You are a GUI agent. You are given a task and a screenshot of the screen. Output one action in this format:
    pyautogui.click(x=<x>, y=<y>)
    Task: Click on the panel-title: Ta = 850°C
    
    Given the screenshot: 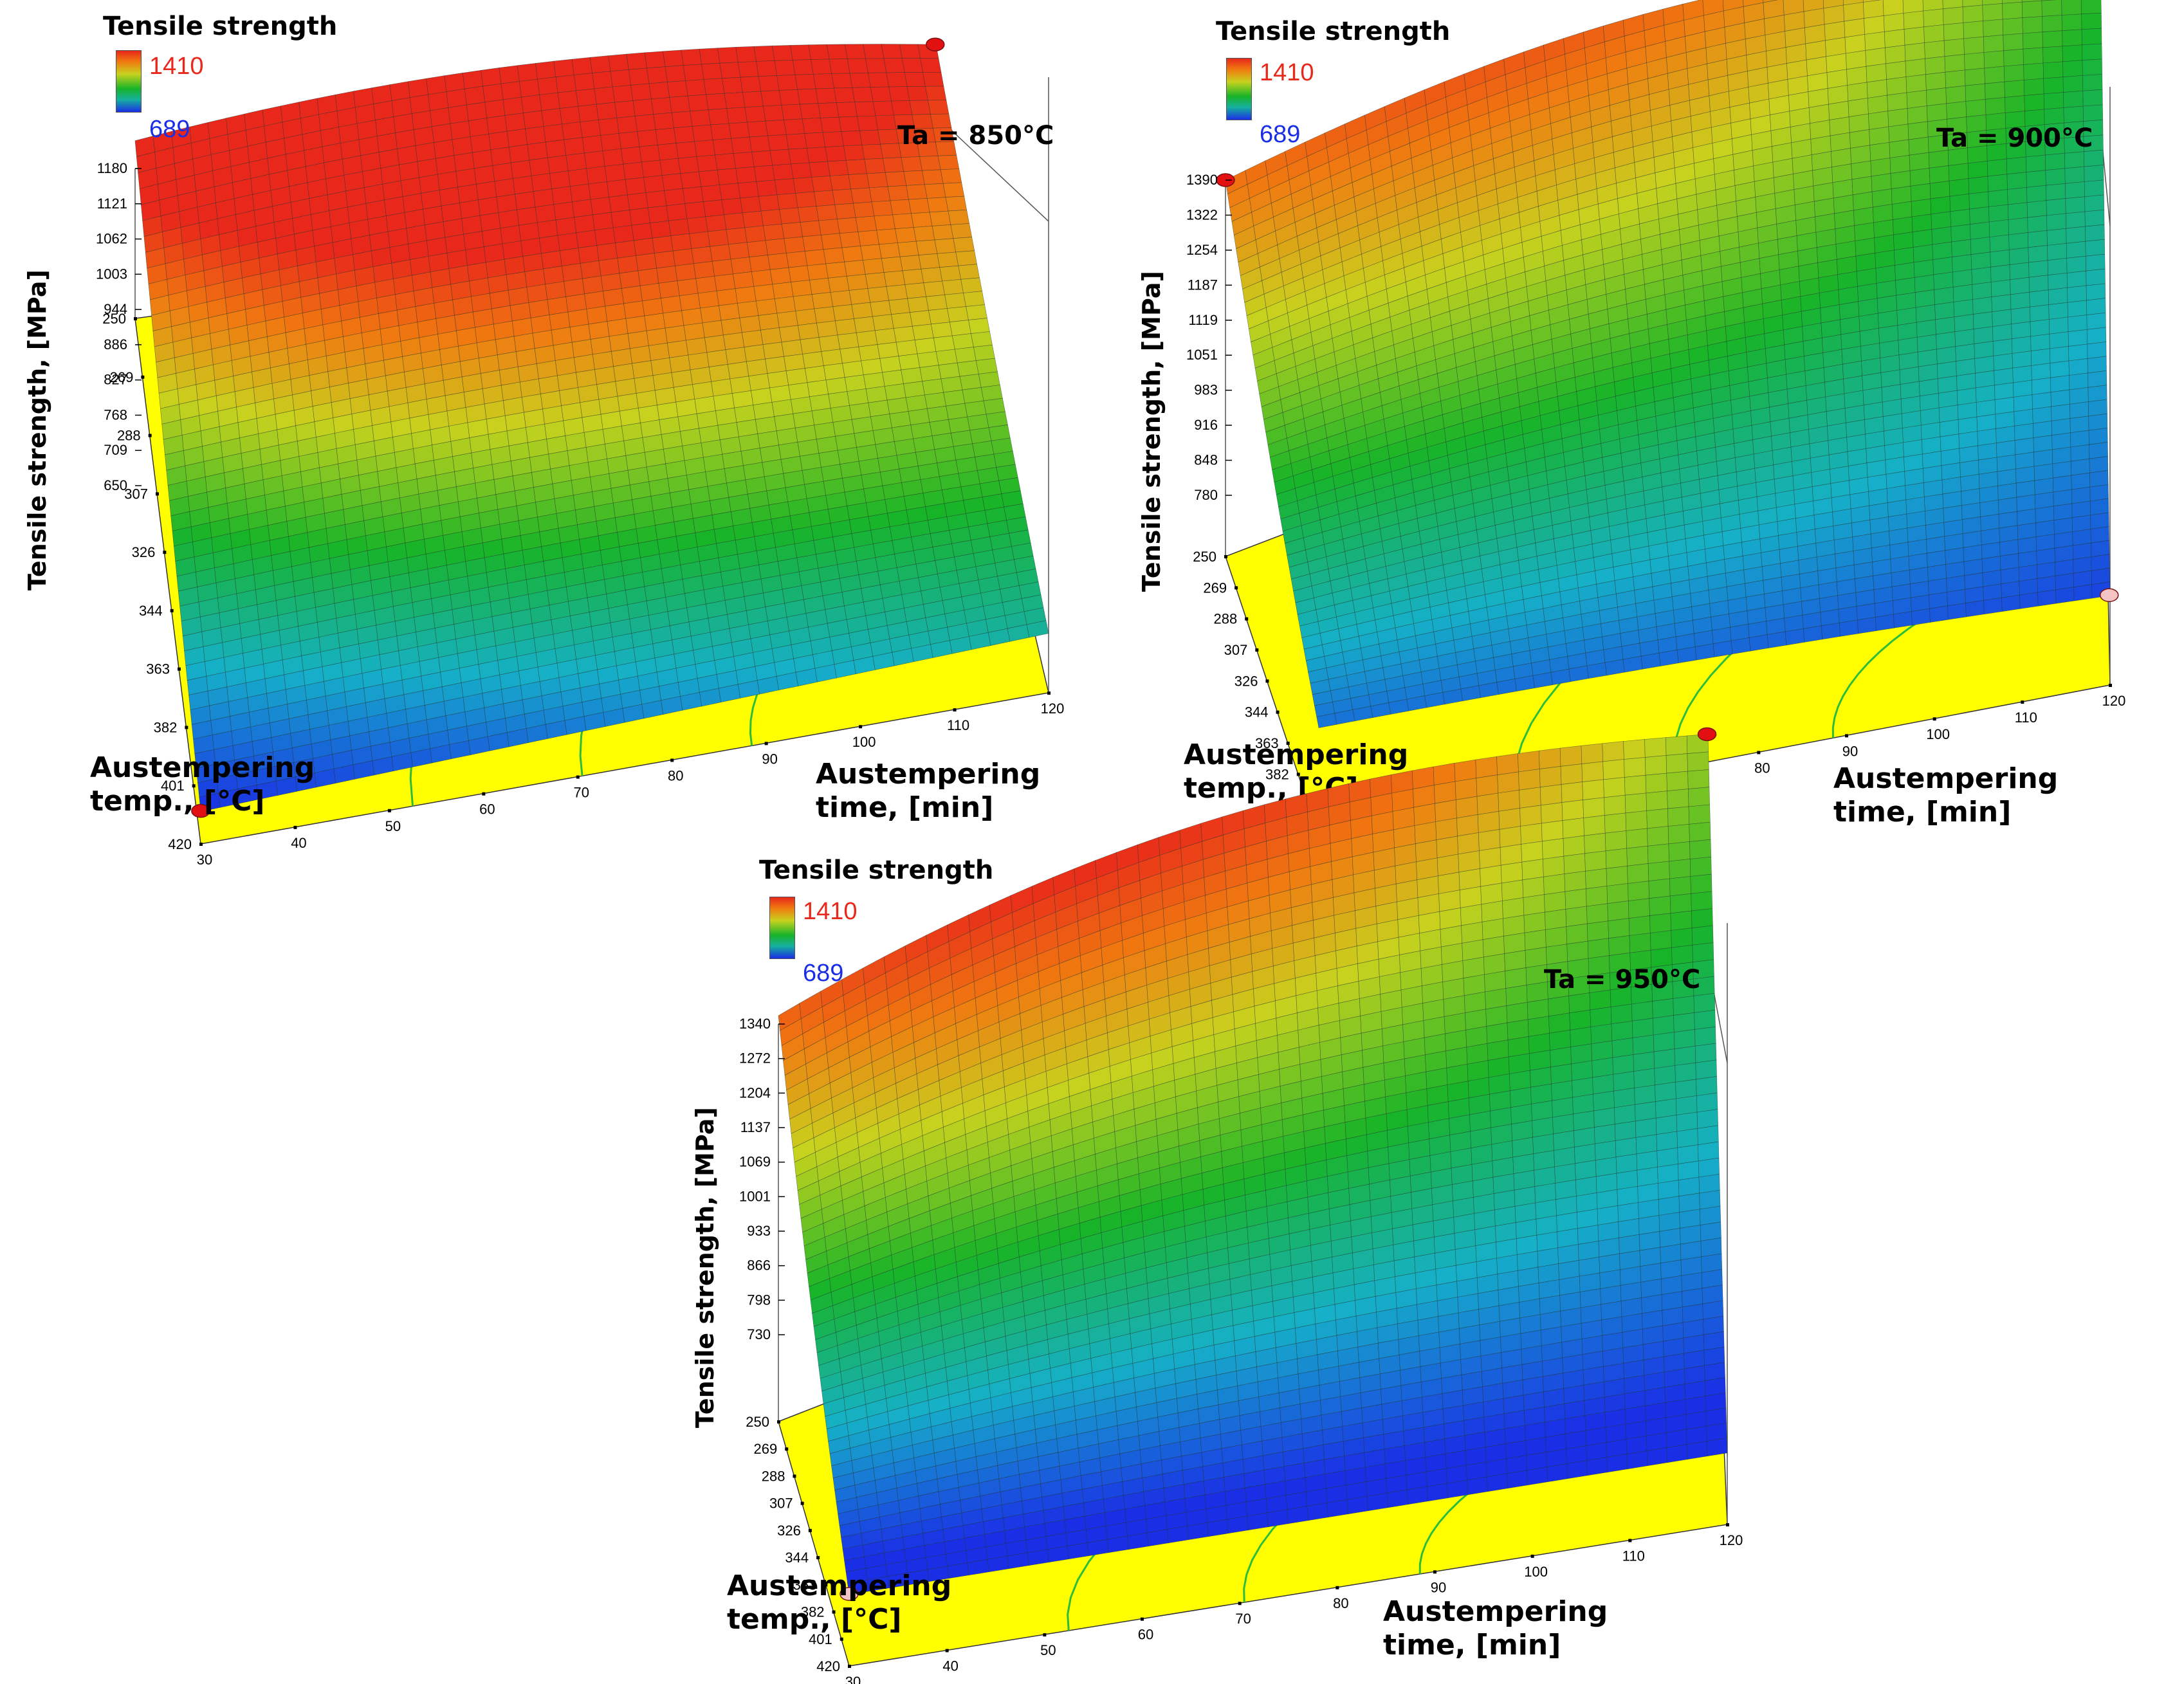 What is the action you would take?
    pyautogui.click(x=976, y=136)
    